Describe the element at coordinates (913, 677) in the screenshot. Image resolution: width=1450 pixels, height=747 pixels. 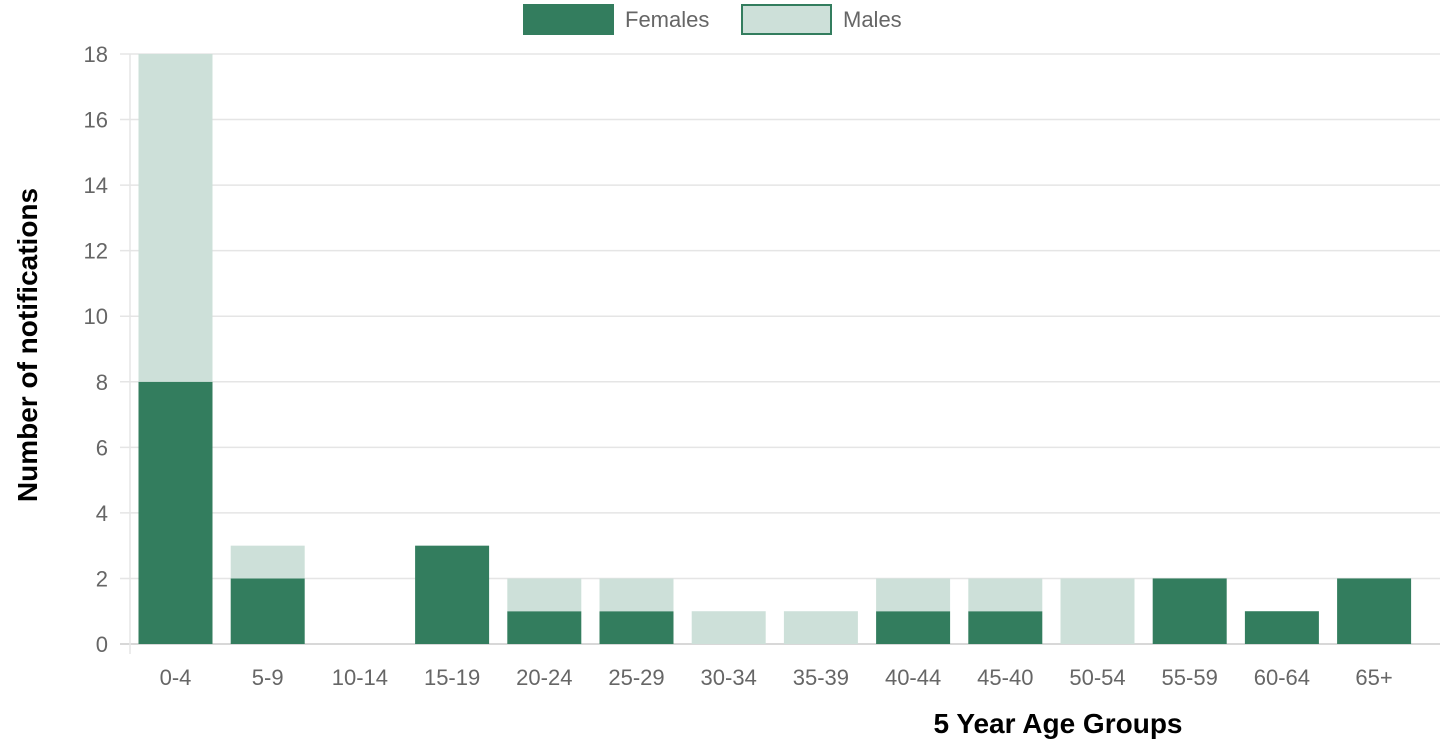
I see `x-tick-label: 40-44` at that location.